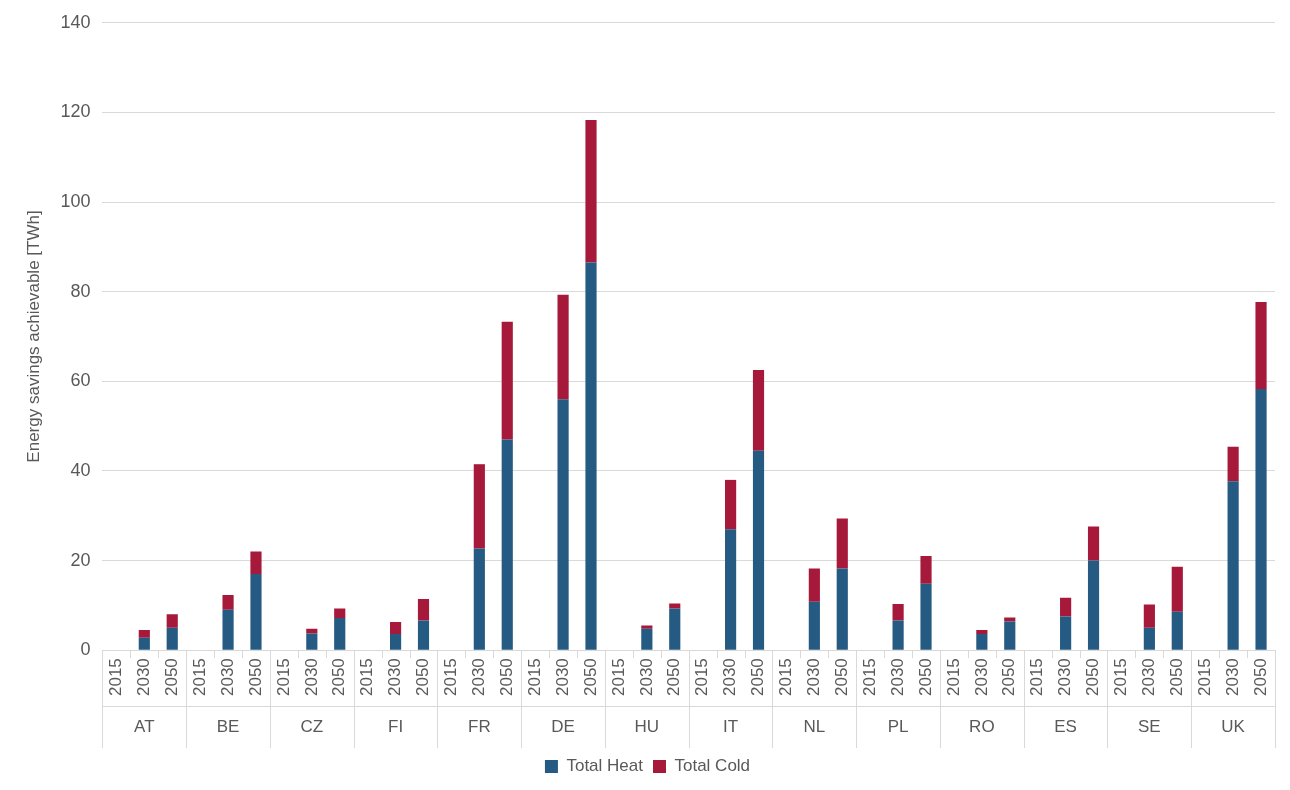 This screenshot has width=1290, height=790. What do you see at coordinates (80, 559) in the screenshot?
I see `y-tick-label: 20` at bounding box center [80, 559].